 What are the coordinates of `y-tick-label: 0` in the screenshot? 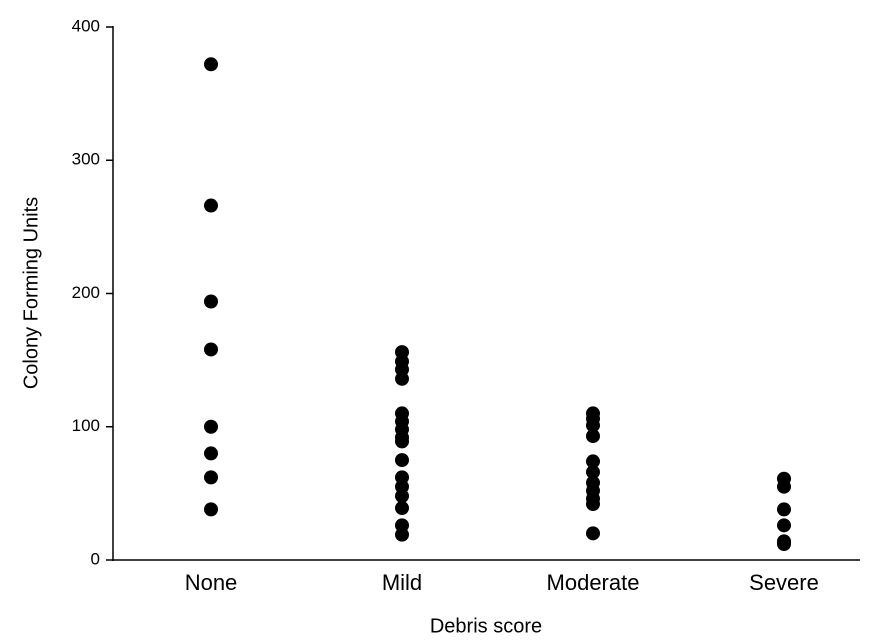 It's located at (95, 558).